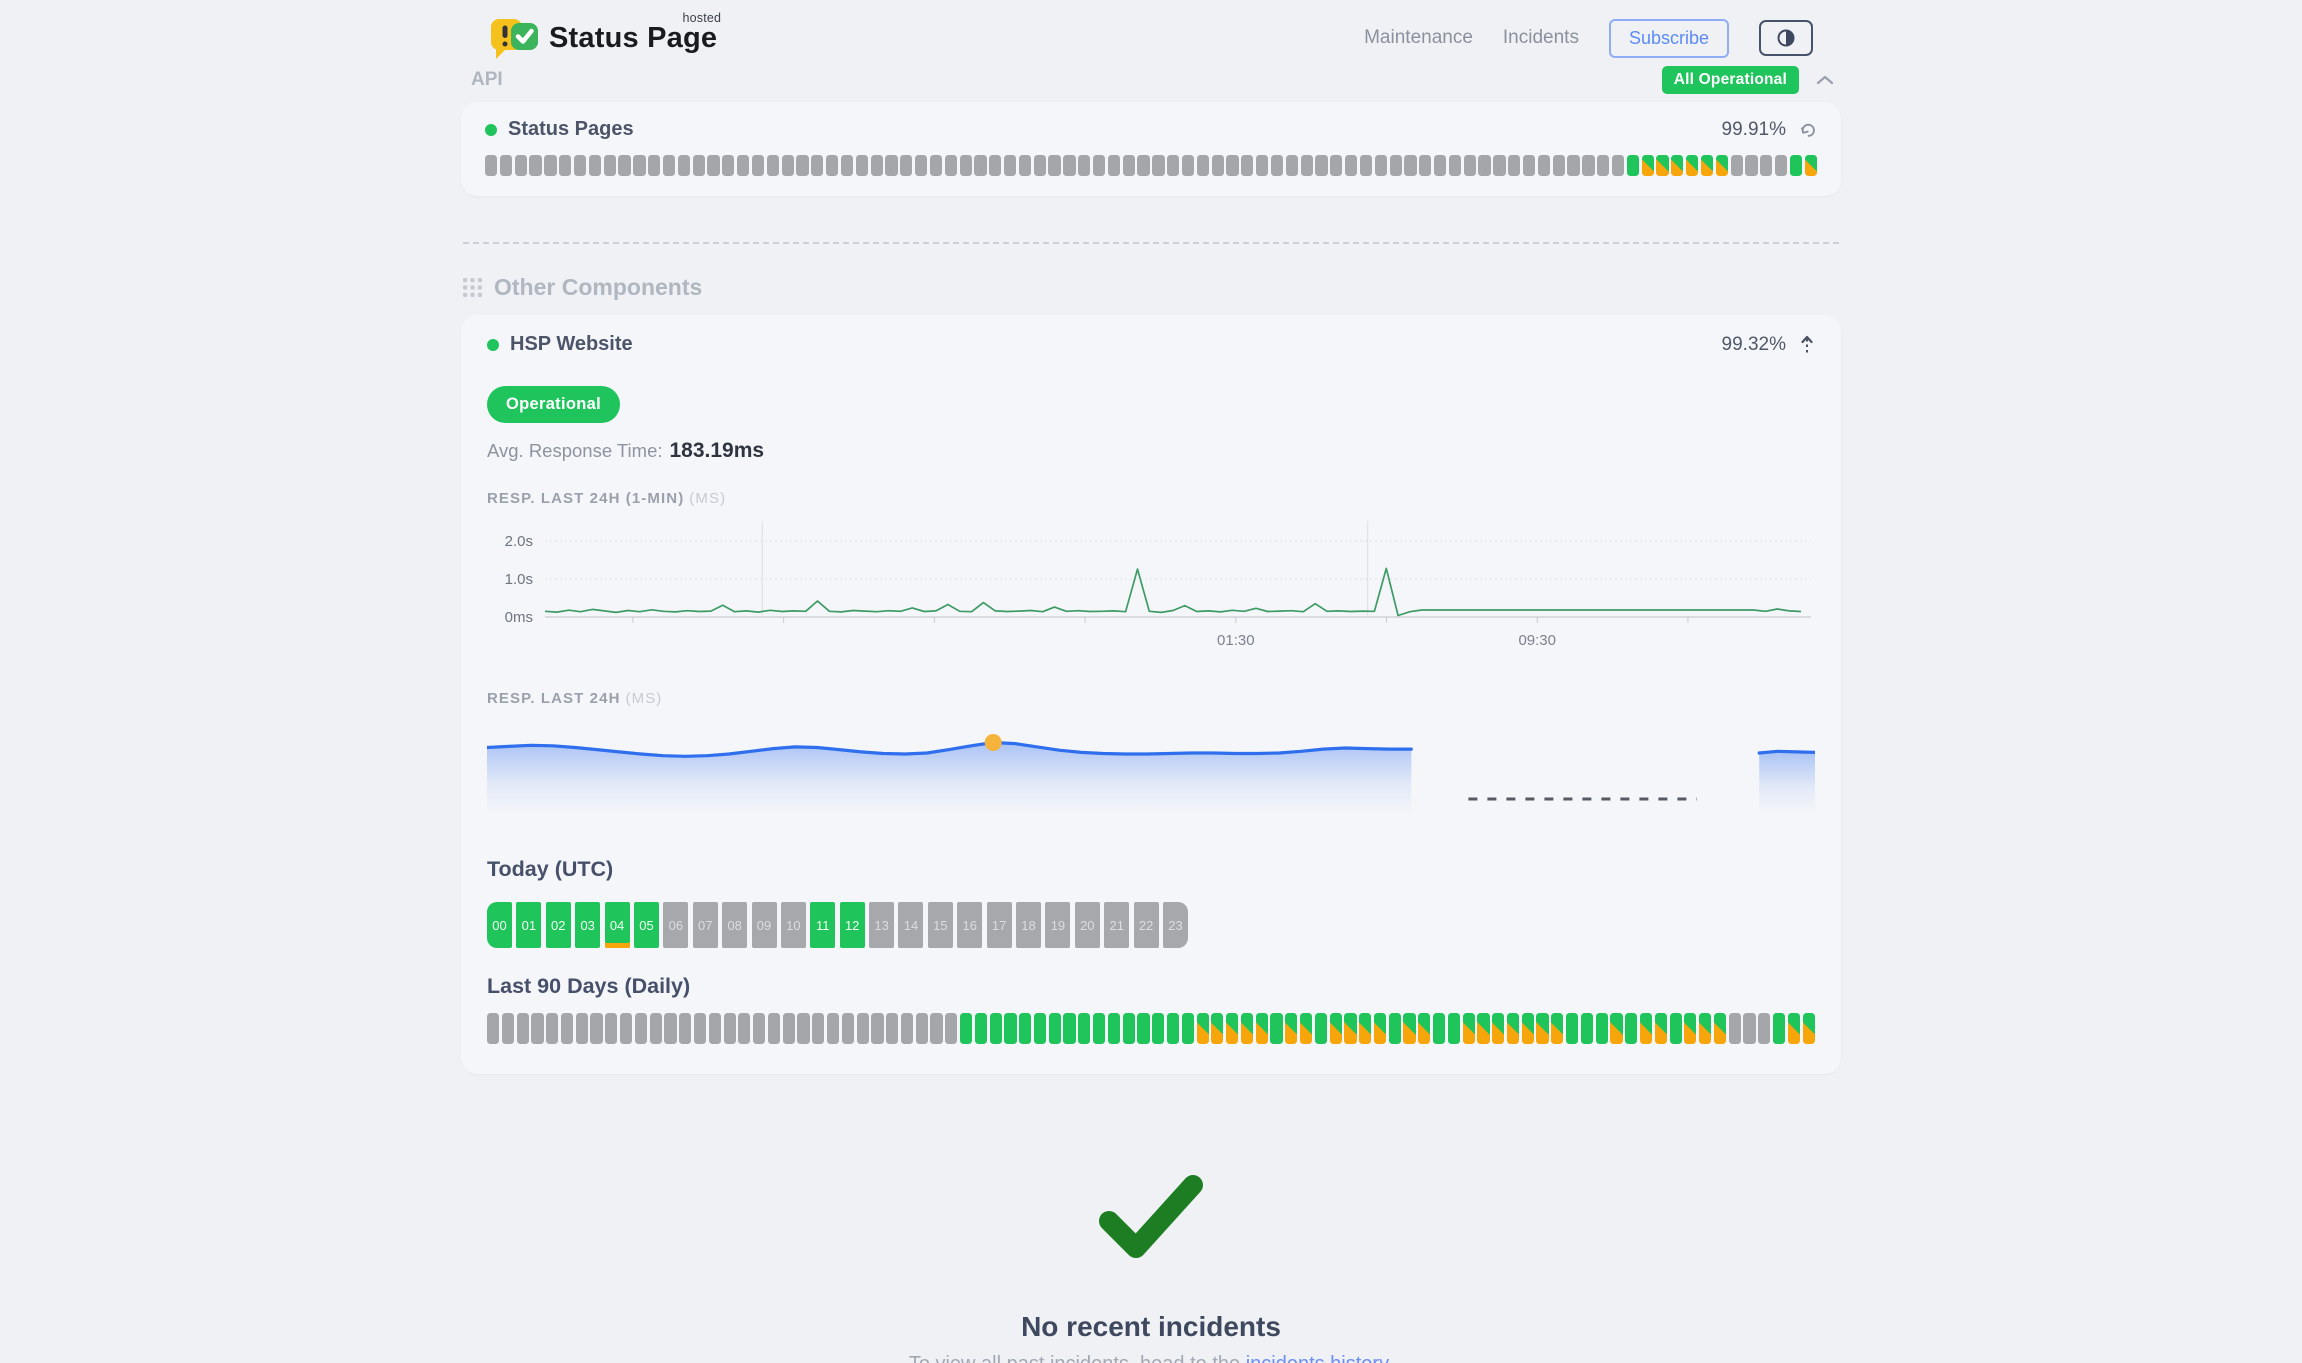 This screenshot has width=2302, height=1363. Describe the element at coordinates (1825, 80) in the screenshot. I see `chevron-up-icon` at that location.